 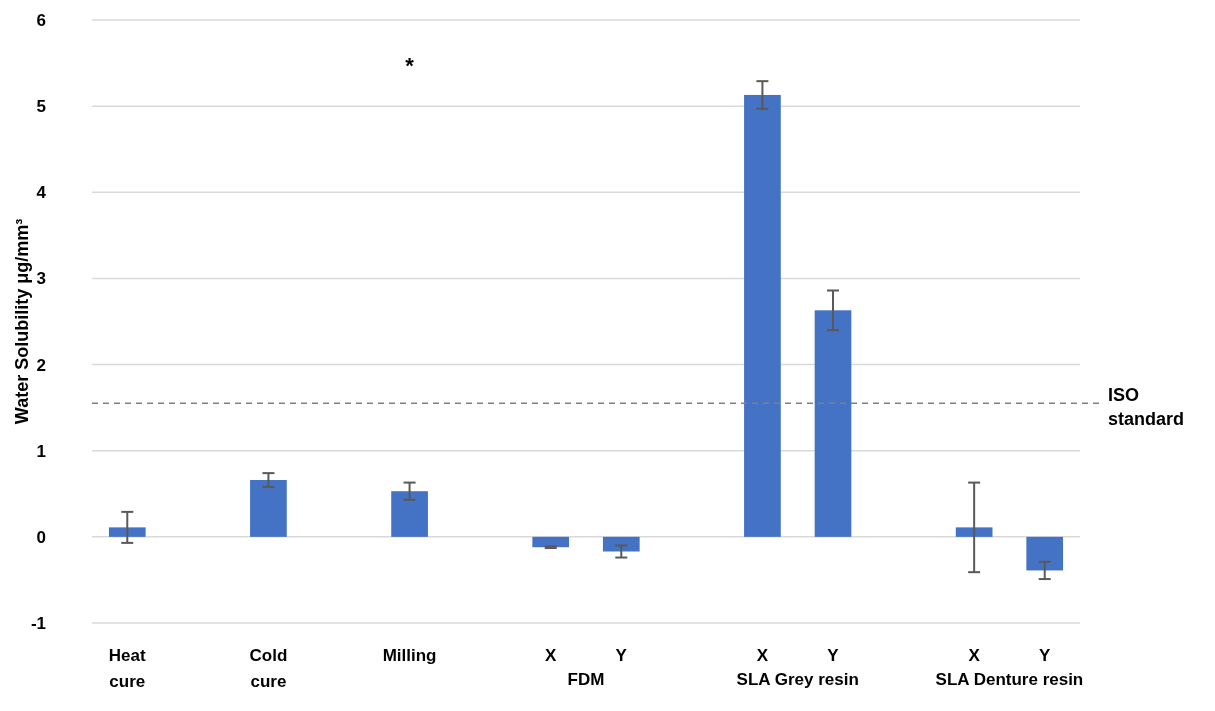 I want to click on y-tick-label: 6, so click(x=41, y=20).